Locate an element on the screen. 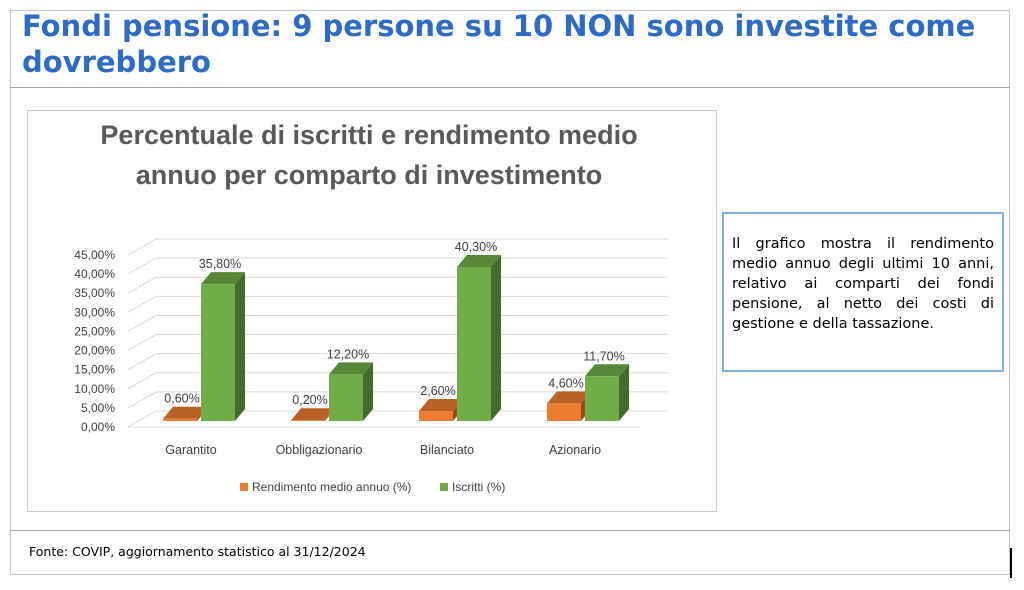  y-tick-label: 45,00% is located at coordinates (94, 255).